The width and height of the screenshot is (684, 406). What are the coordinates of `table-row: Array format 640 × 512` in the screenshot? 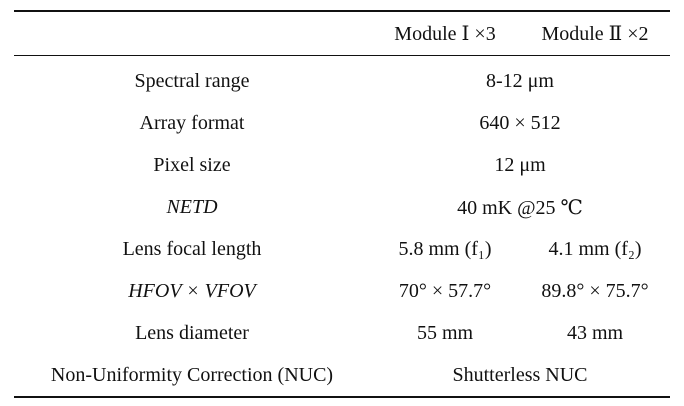 It's located at (342, 123).